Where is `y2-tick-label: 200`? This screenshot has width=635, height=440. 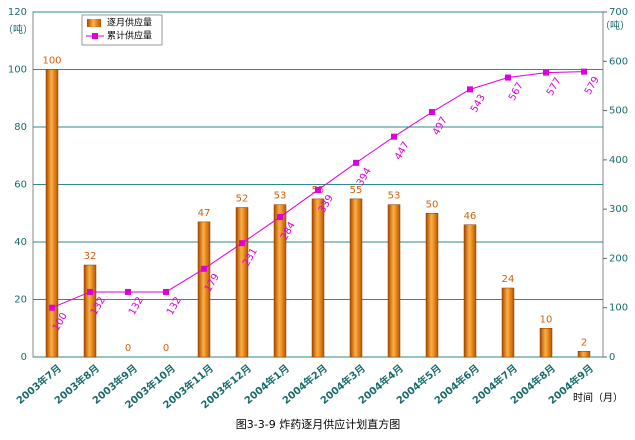
y2-tick-label: 200 is located at coordinates (618, 258).